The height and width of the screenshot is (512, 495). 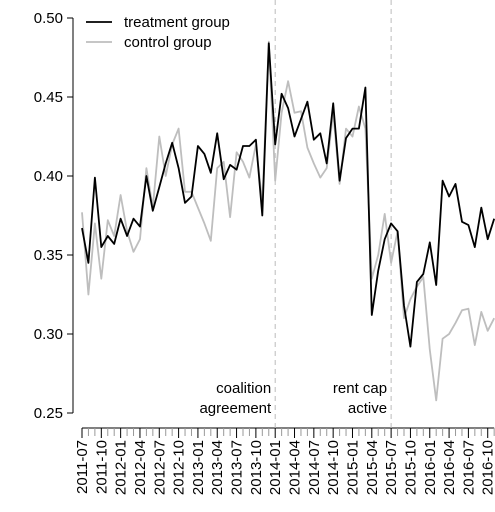 I want to click on annotation: agreement, so click(x=235, y=408).